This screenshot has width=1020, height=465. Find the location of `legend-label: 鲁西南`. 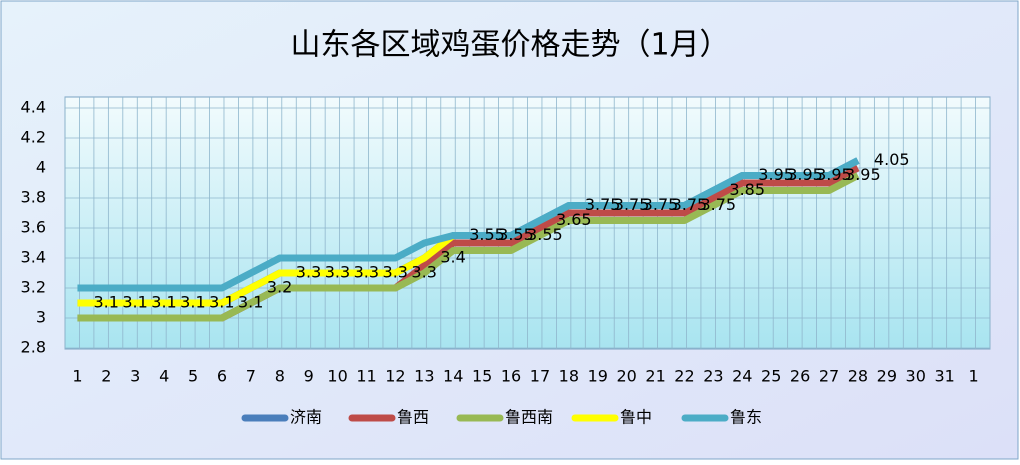

legend-label: 鲁西南 is located at coordinates (529, 417).